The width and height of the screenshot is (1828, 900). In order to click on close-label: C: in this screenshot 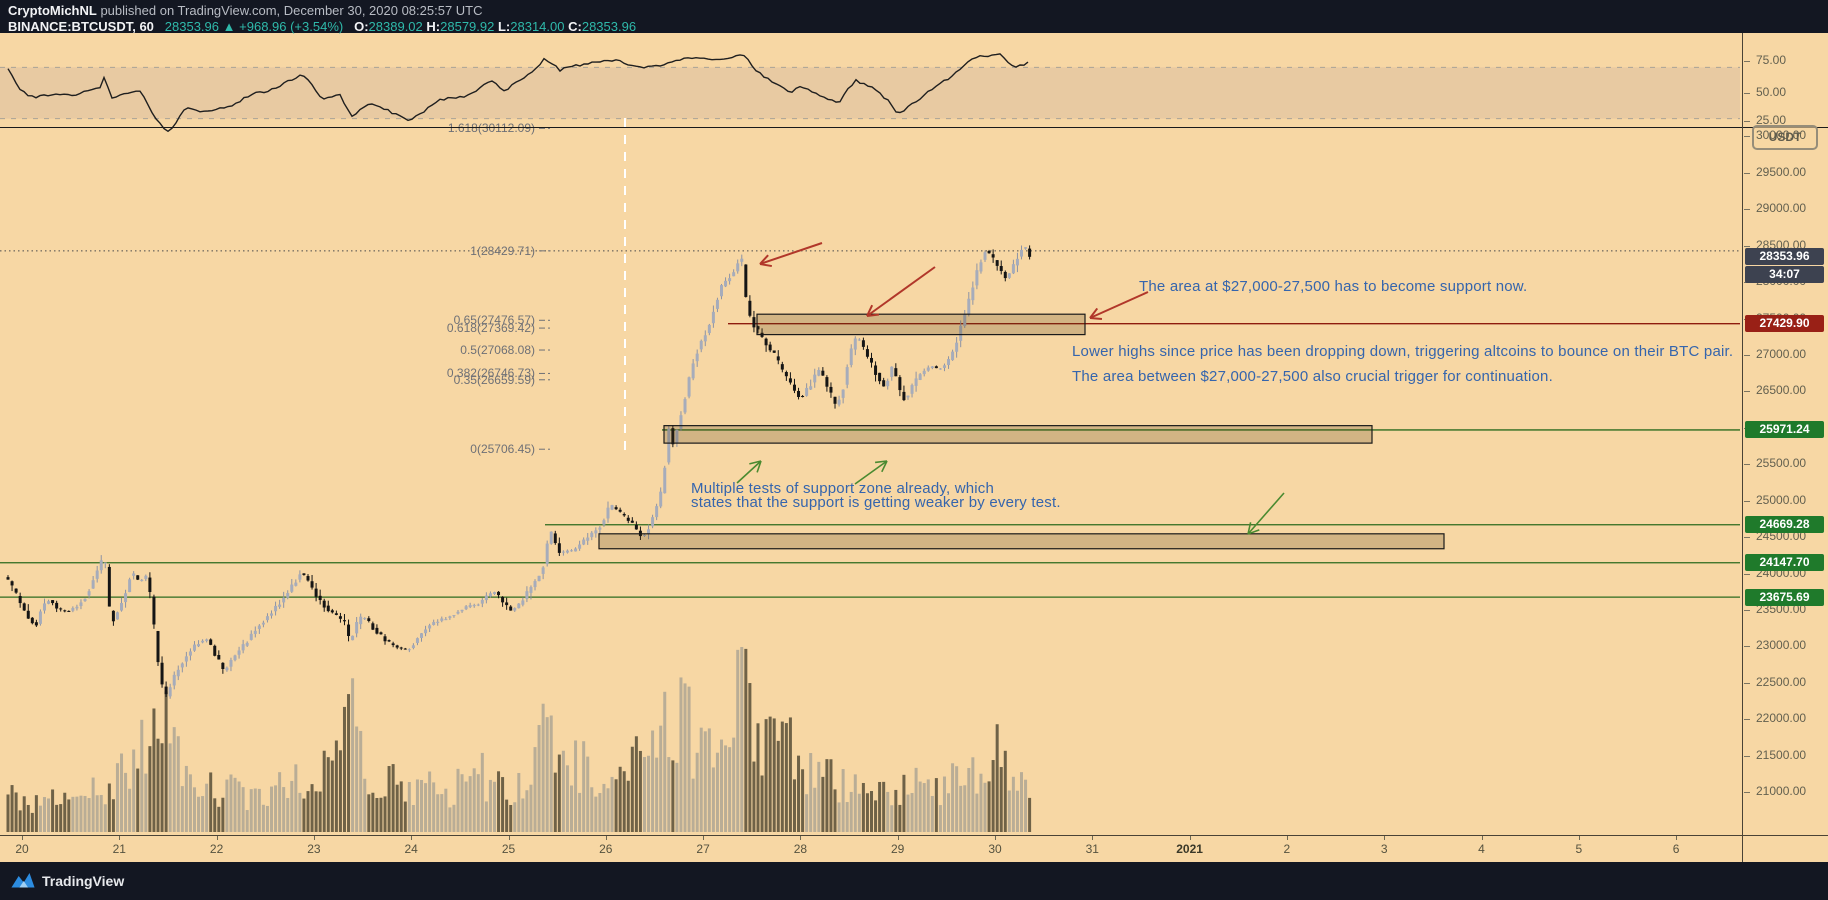, I will do `click(575, 26)`.